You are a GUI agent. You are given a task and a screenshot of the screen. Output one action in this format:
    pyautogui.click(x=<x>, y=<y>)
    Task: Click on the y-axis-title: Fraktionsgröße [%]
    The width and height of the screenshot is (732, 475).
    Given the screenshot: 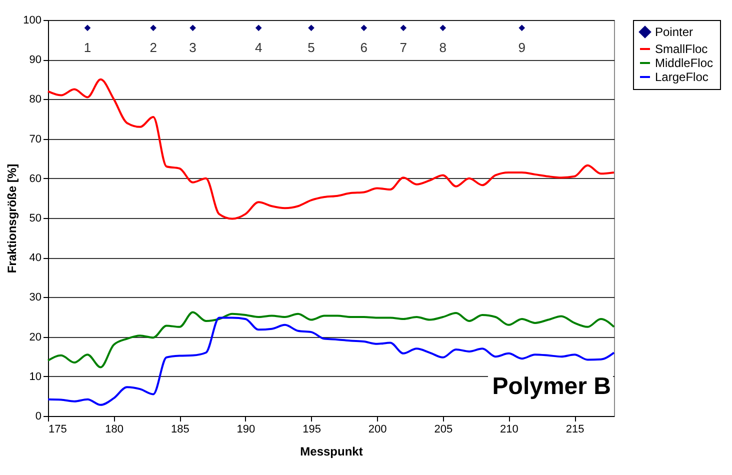 What is the action you would take?
    pyautogui.click(x=12, y=219)
    